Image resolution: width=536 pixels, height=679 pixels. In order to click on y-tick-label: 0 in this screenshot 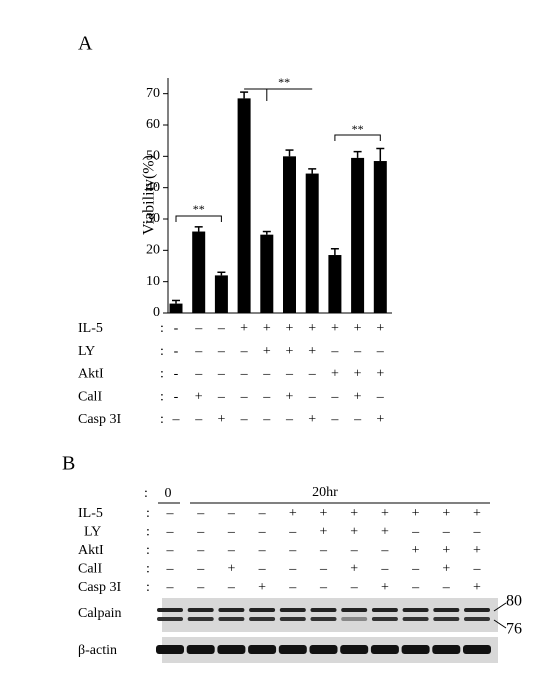, I will do `click(156, 312)`.